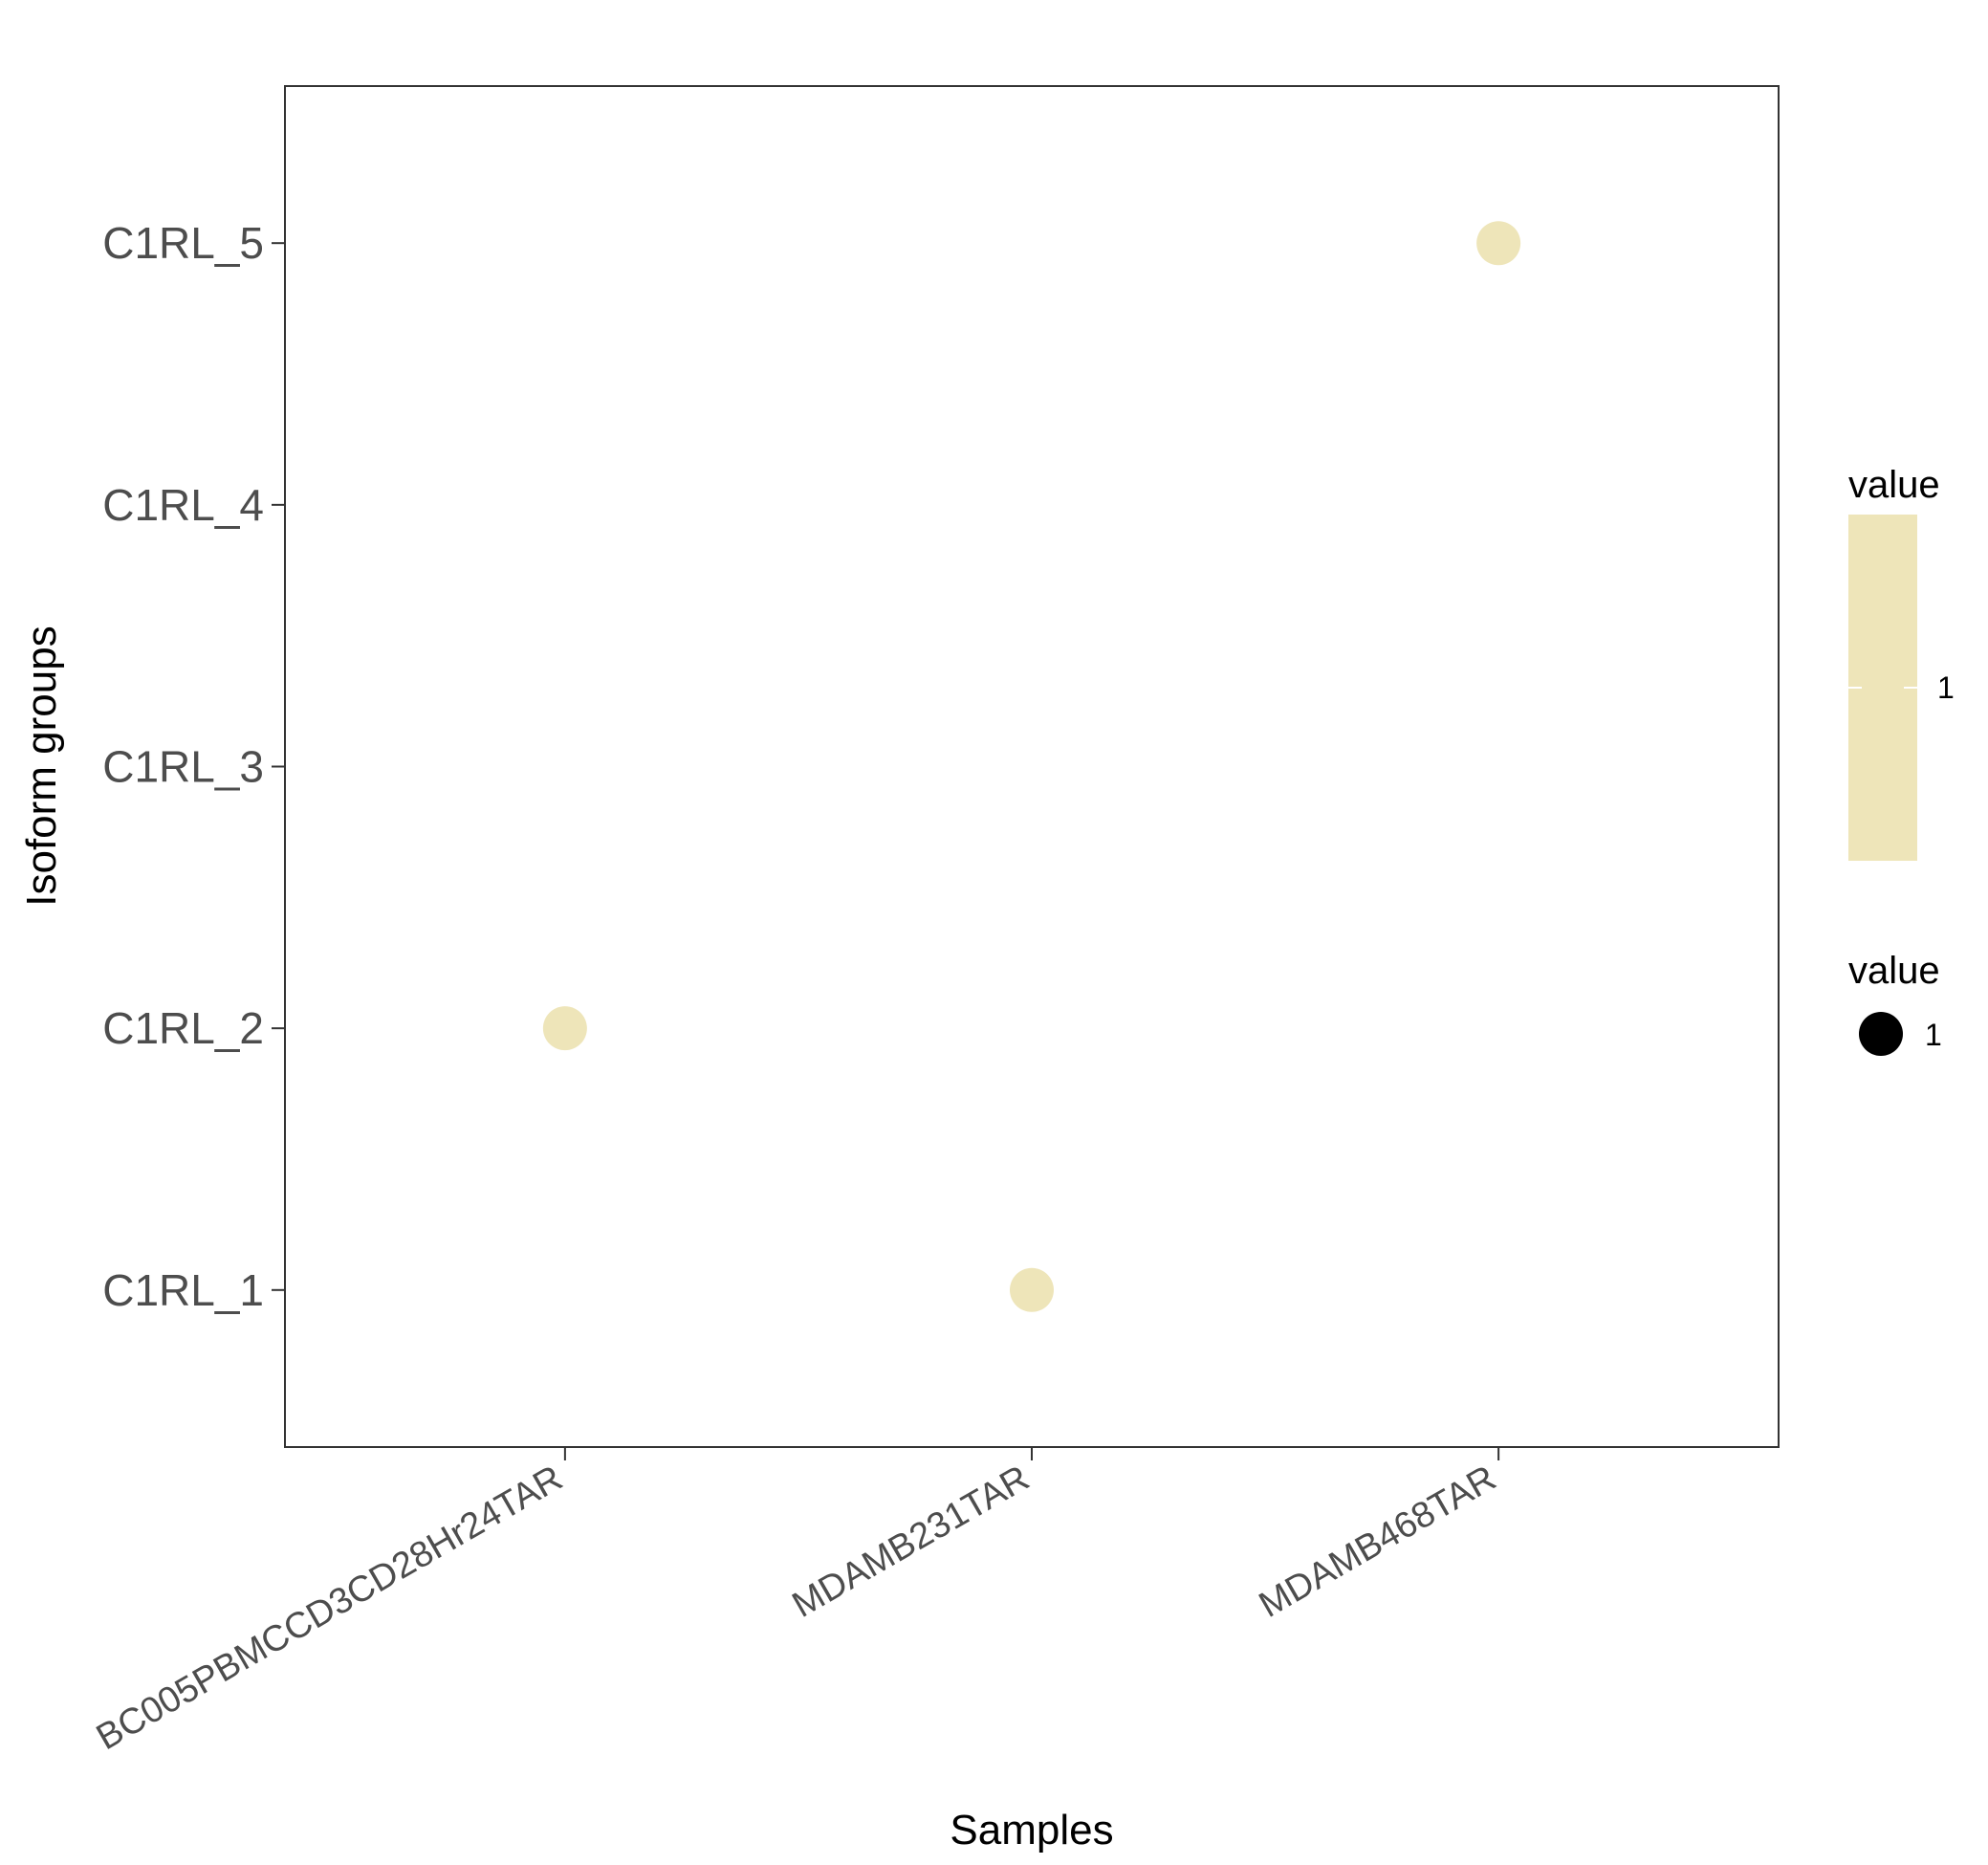  What do you see at coordinates (183, 243) in the screenshot?
I see `y-tick-label: C1RL_5` at bounding box center [183, 243].